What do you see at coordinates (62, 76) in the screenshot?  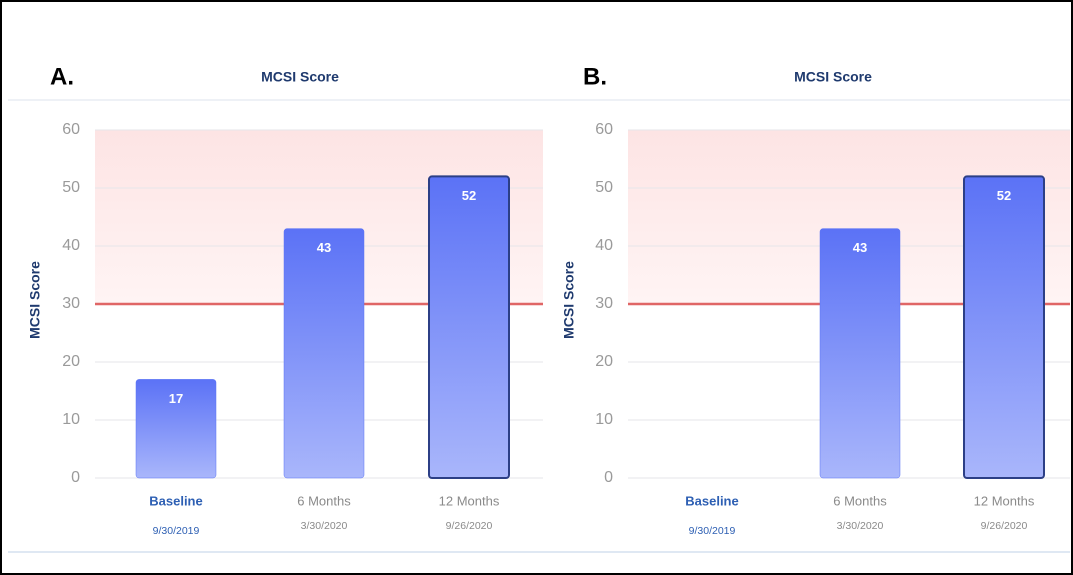 I see `panel-label: A.` at bounding box center [62, 76].